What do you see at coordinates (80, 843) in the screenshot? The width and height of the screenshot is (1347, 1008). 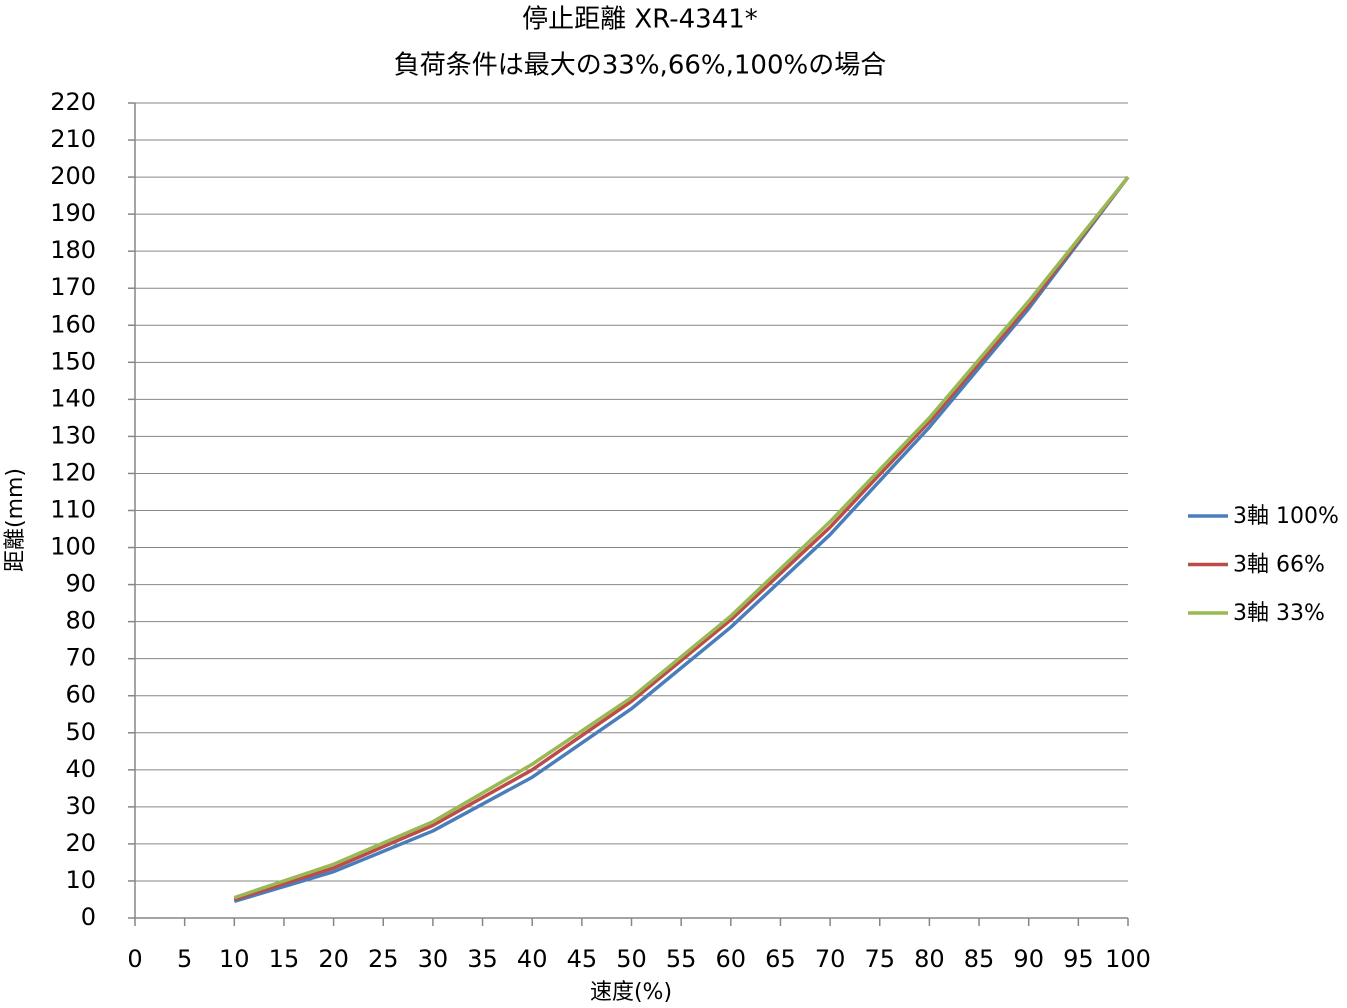 I see `y-tick-label: 20` at bounding box center [80, 843].